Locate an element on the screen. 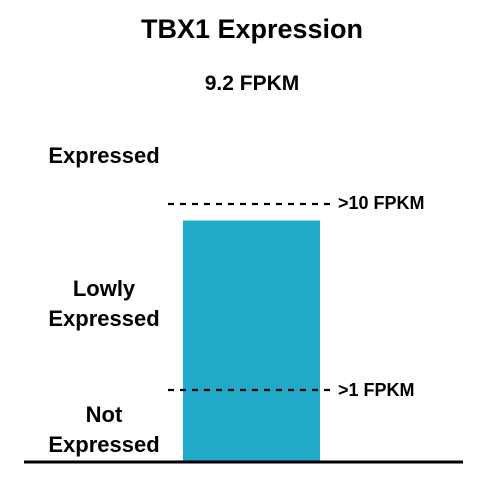  band-label-not: Not is located at coordinates (104, 414).